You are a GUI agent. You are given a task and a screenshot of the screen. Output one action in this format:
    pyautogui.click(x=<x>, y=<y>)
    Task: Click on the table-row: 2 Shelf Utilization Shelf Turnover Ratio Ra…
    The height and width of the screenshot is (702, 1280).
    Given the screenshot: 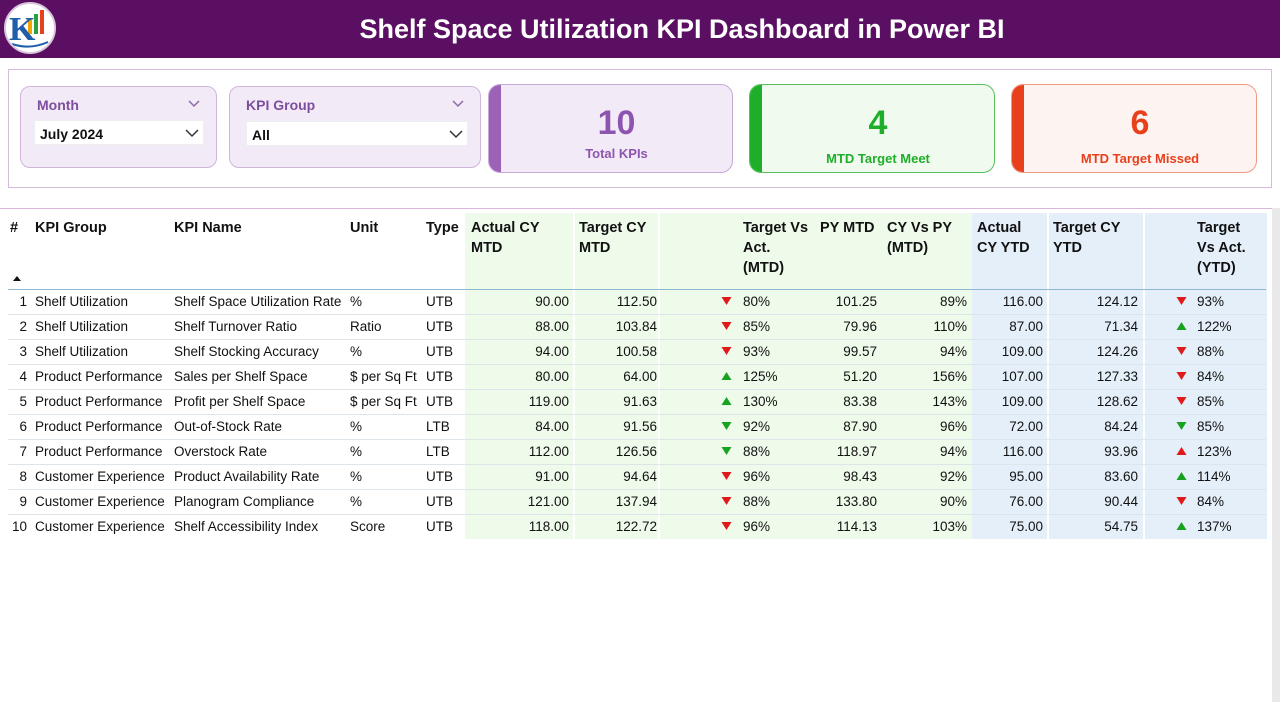 What is the action you would take?
    pyautogui.click(x=640, y=327)
    